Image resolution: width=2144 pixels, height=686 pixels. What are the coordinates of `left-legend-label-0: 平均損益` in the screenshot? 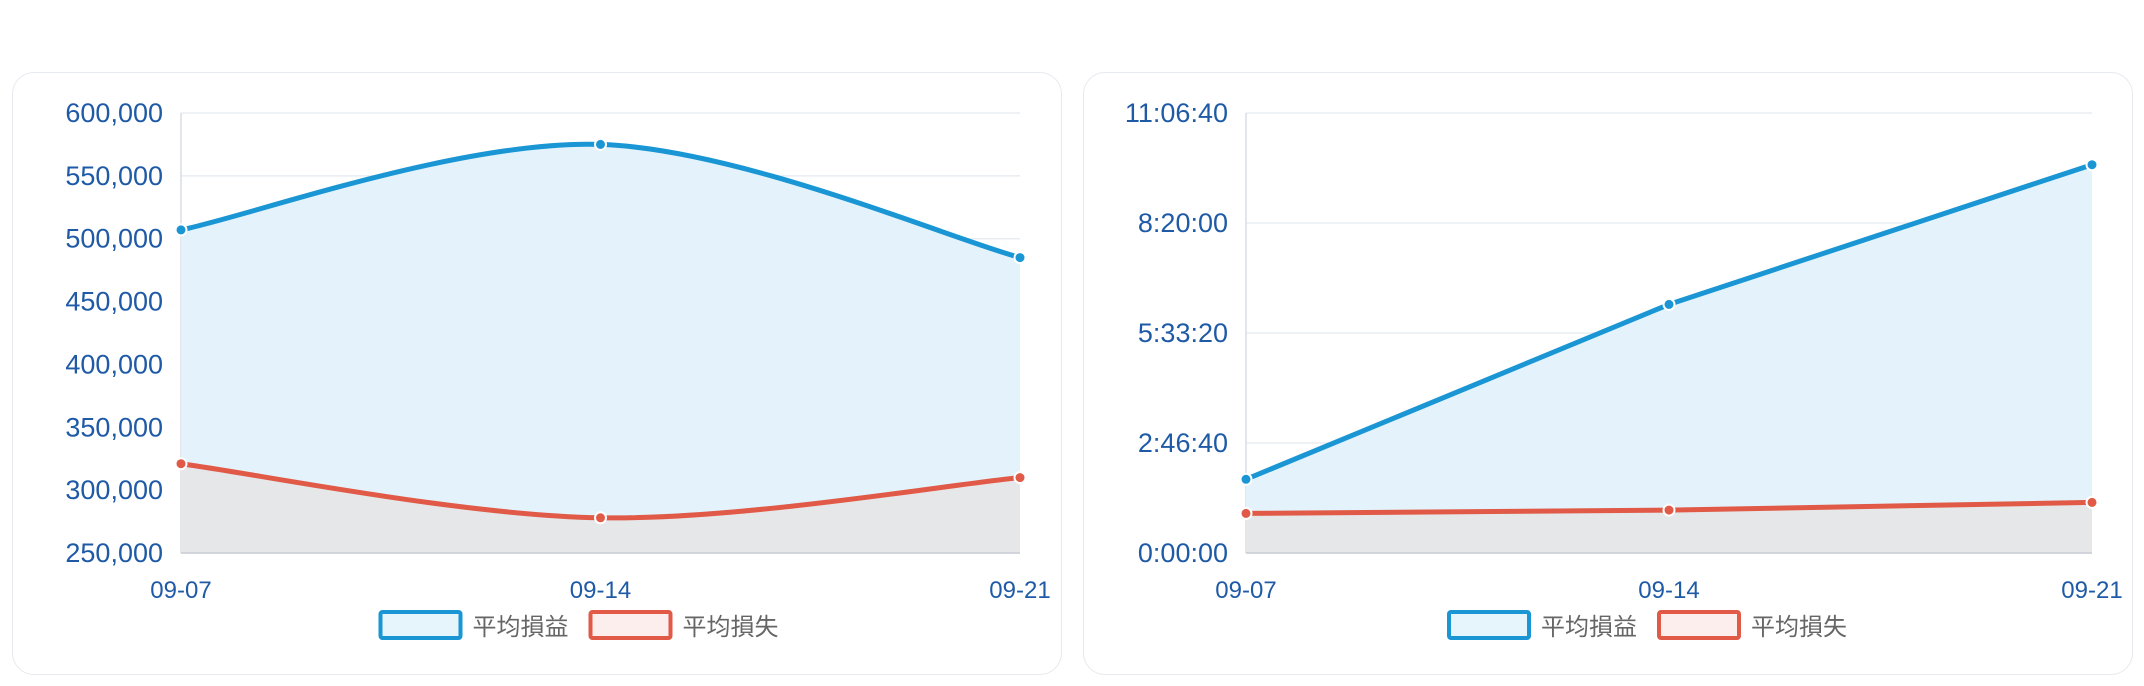 It's located at (521, 627).